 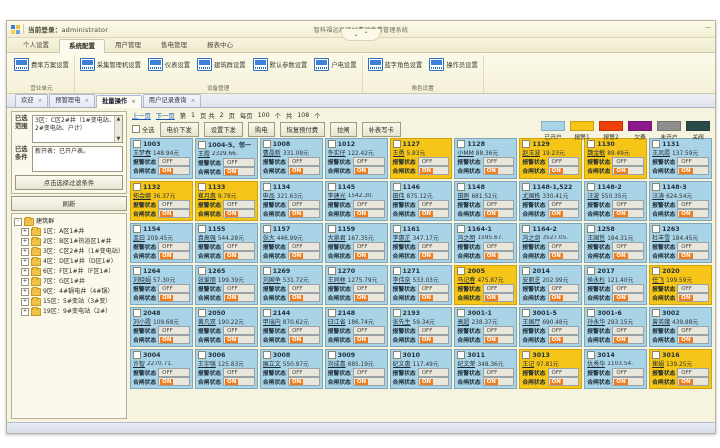 I want to click on meter-card: 1159 大泉君 167.35元 报警状态 OFF 合闸状态 ON, so click(x=356, y=243).